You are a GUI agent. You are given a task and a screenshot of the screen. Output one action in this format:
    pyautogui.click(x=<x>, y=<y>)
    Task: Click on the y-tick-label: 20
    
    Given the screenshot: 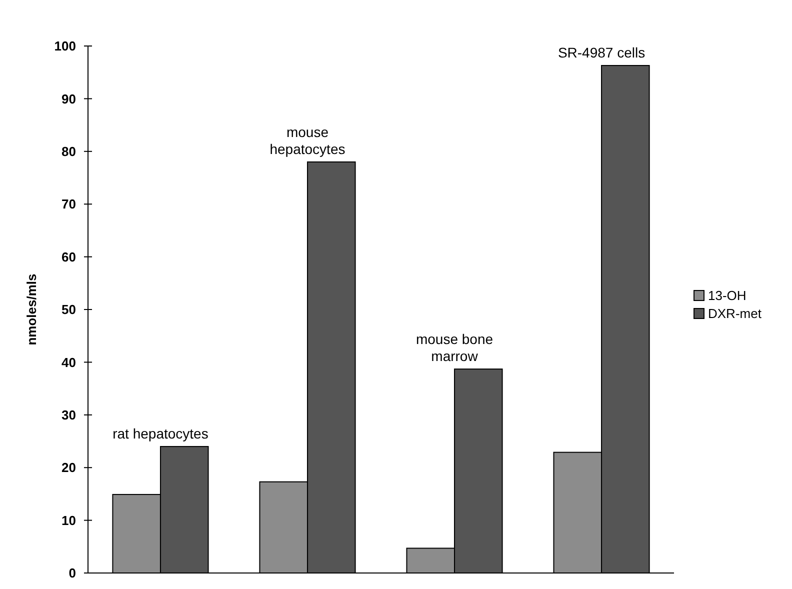 What is the action you would take?
    pyautogui.click(x=69, y=468)
    